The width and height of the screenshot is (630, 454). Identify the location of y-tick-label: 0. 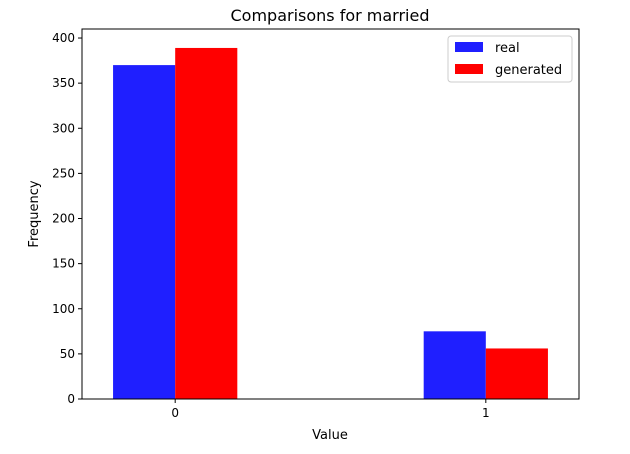
(71, 399).